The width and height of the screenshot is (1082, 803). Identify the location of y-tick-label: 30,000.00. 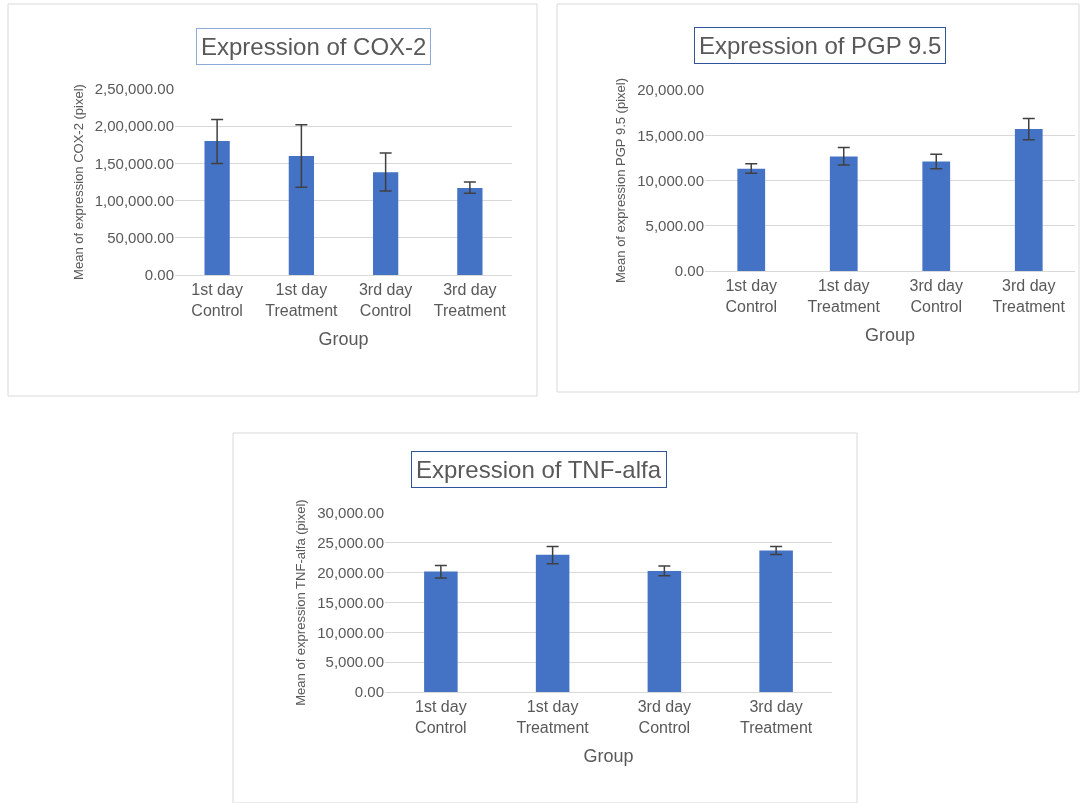
(350, 513).